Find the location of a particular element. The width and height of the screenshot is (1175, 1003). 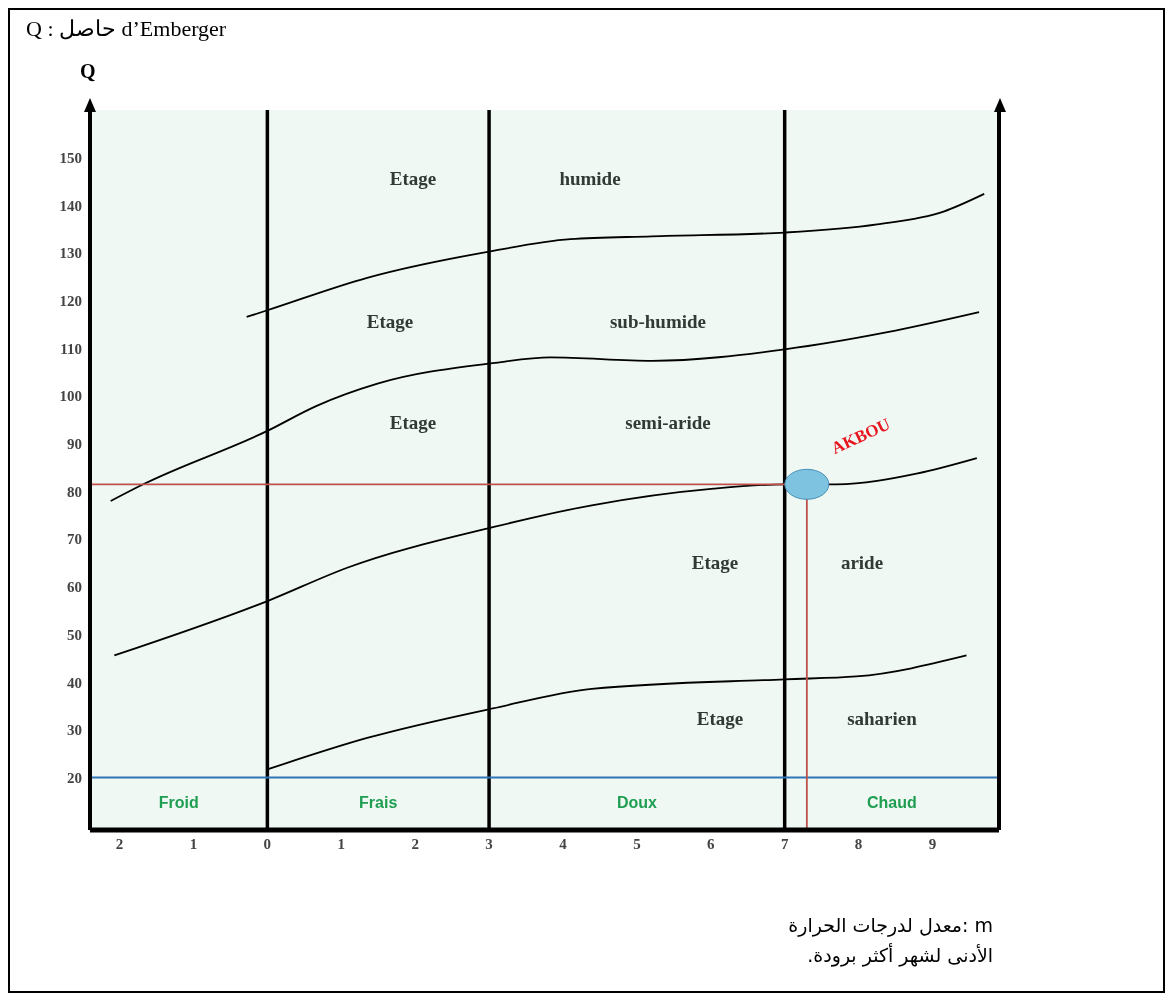

y-tick-label: 60 is located at coordinates (74, 587).